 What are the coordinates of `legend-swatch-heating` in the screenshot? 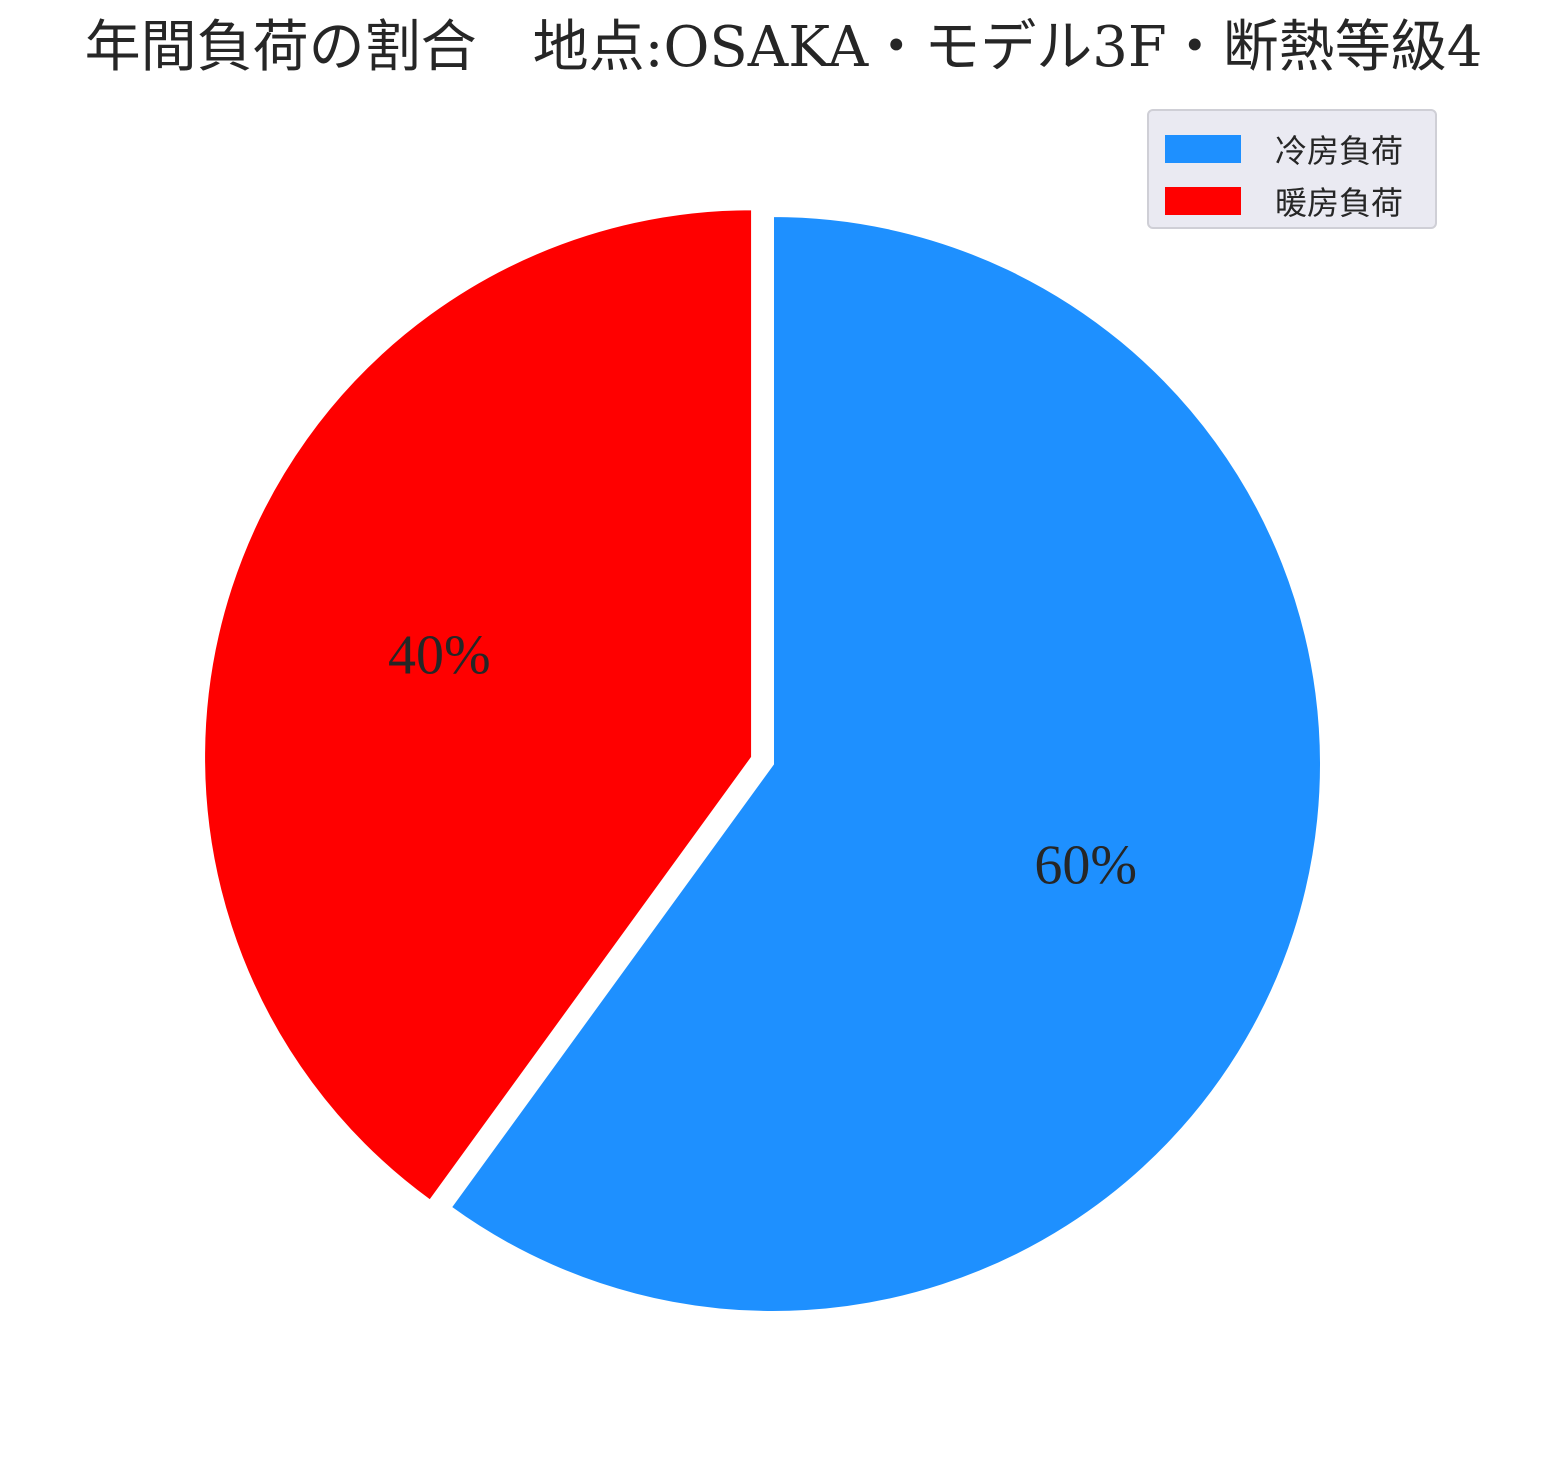 It's located at (1203, 201).